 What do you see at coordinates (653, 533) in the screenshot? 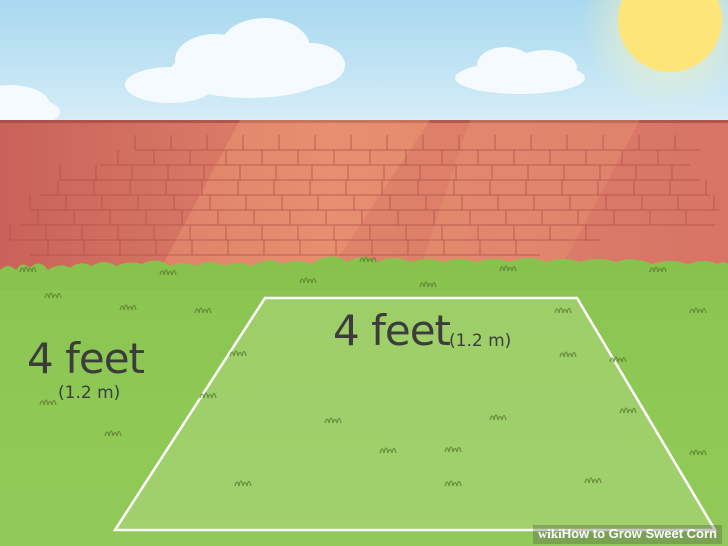
I see `watermark-title: to Grow Sweet Corn` at bounding box center [653, 533].